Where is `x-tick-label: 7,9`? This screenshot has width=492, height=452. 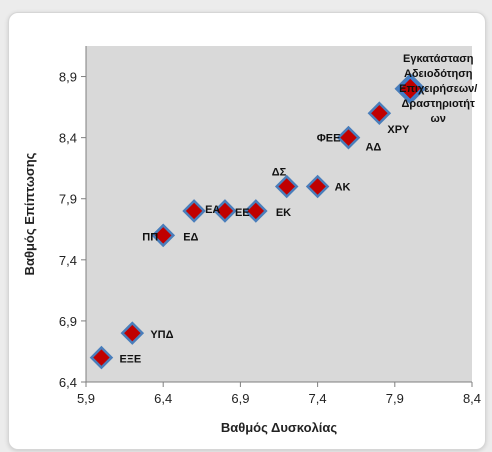 x-tick-label: 7,9 is located at coordinates (395, 398).